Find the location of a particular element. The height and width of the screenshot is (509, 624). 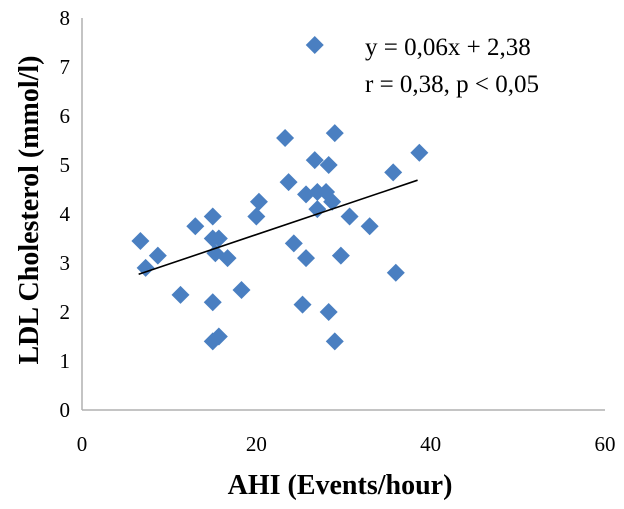

y-tick-label: 2 is located at coordinates (65, 312).